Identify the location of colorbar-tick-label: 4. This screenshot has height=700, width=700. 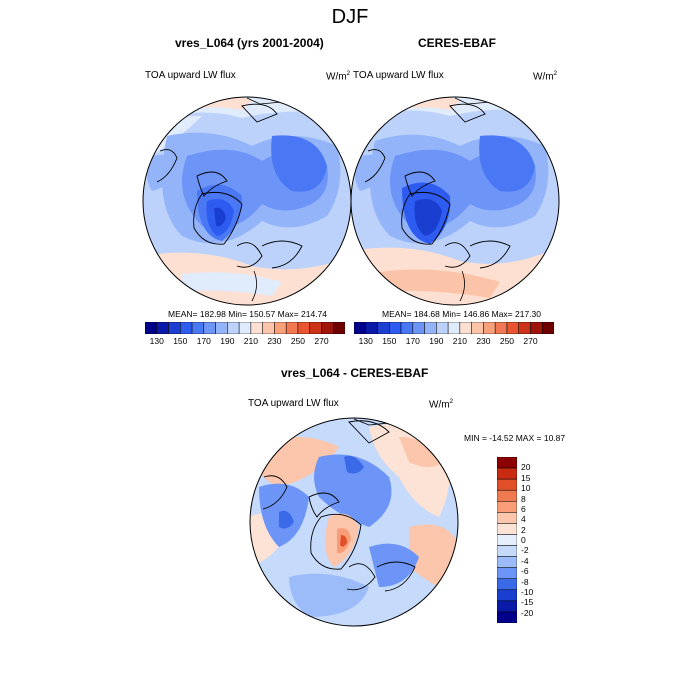
(523, 519).